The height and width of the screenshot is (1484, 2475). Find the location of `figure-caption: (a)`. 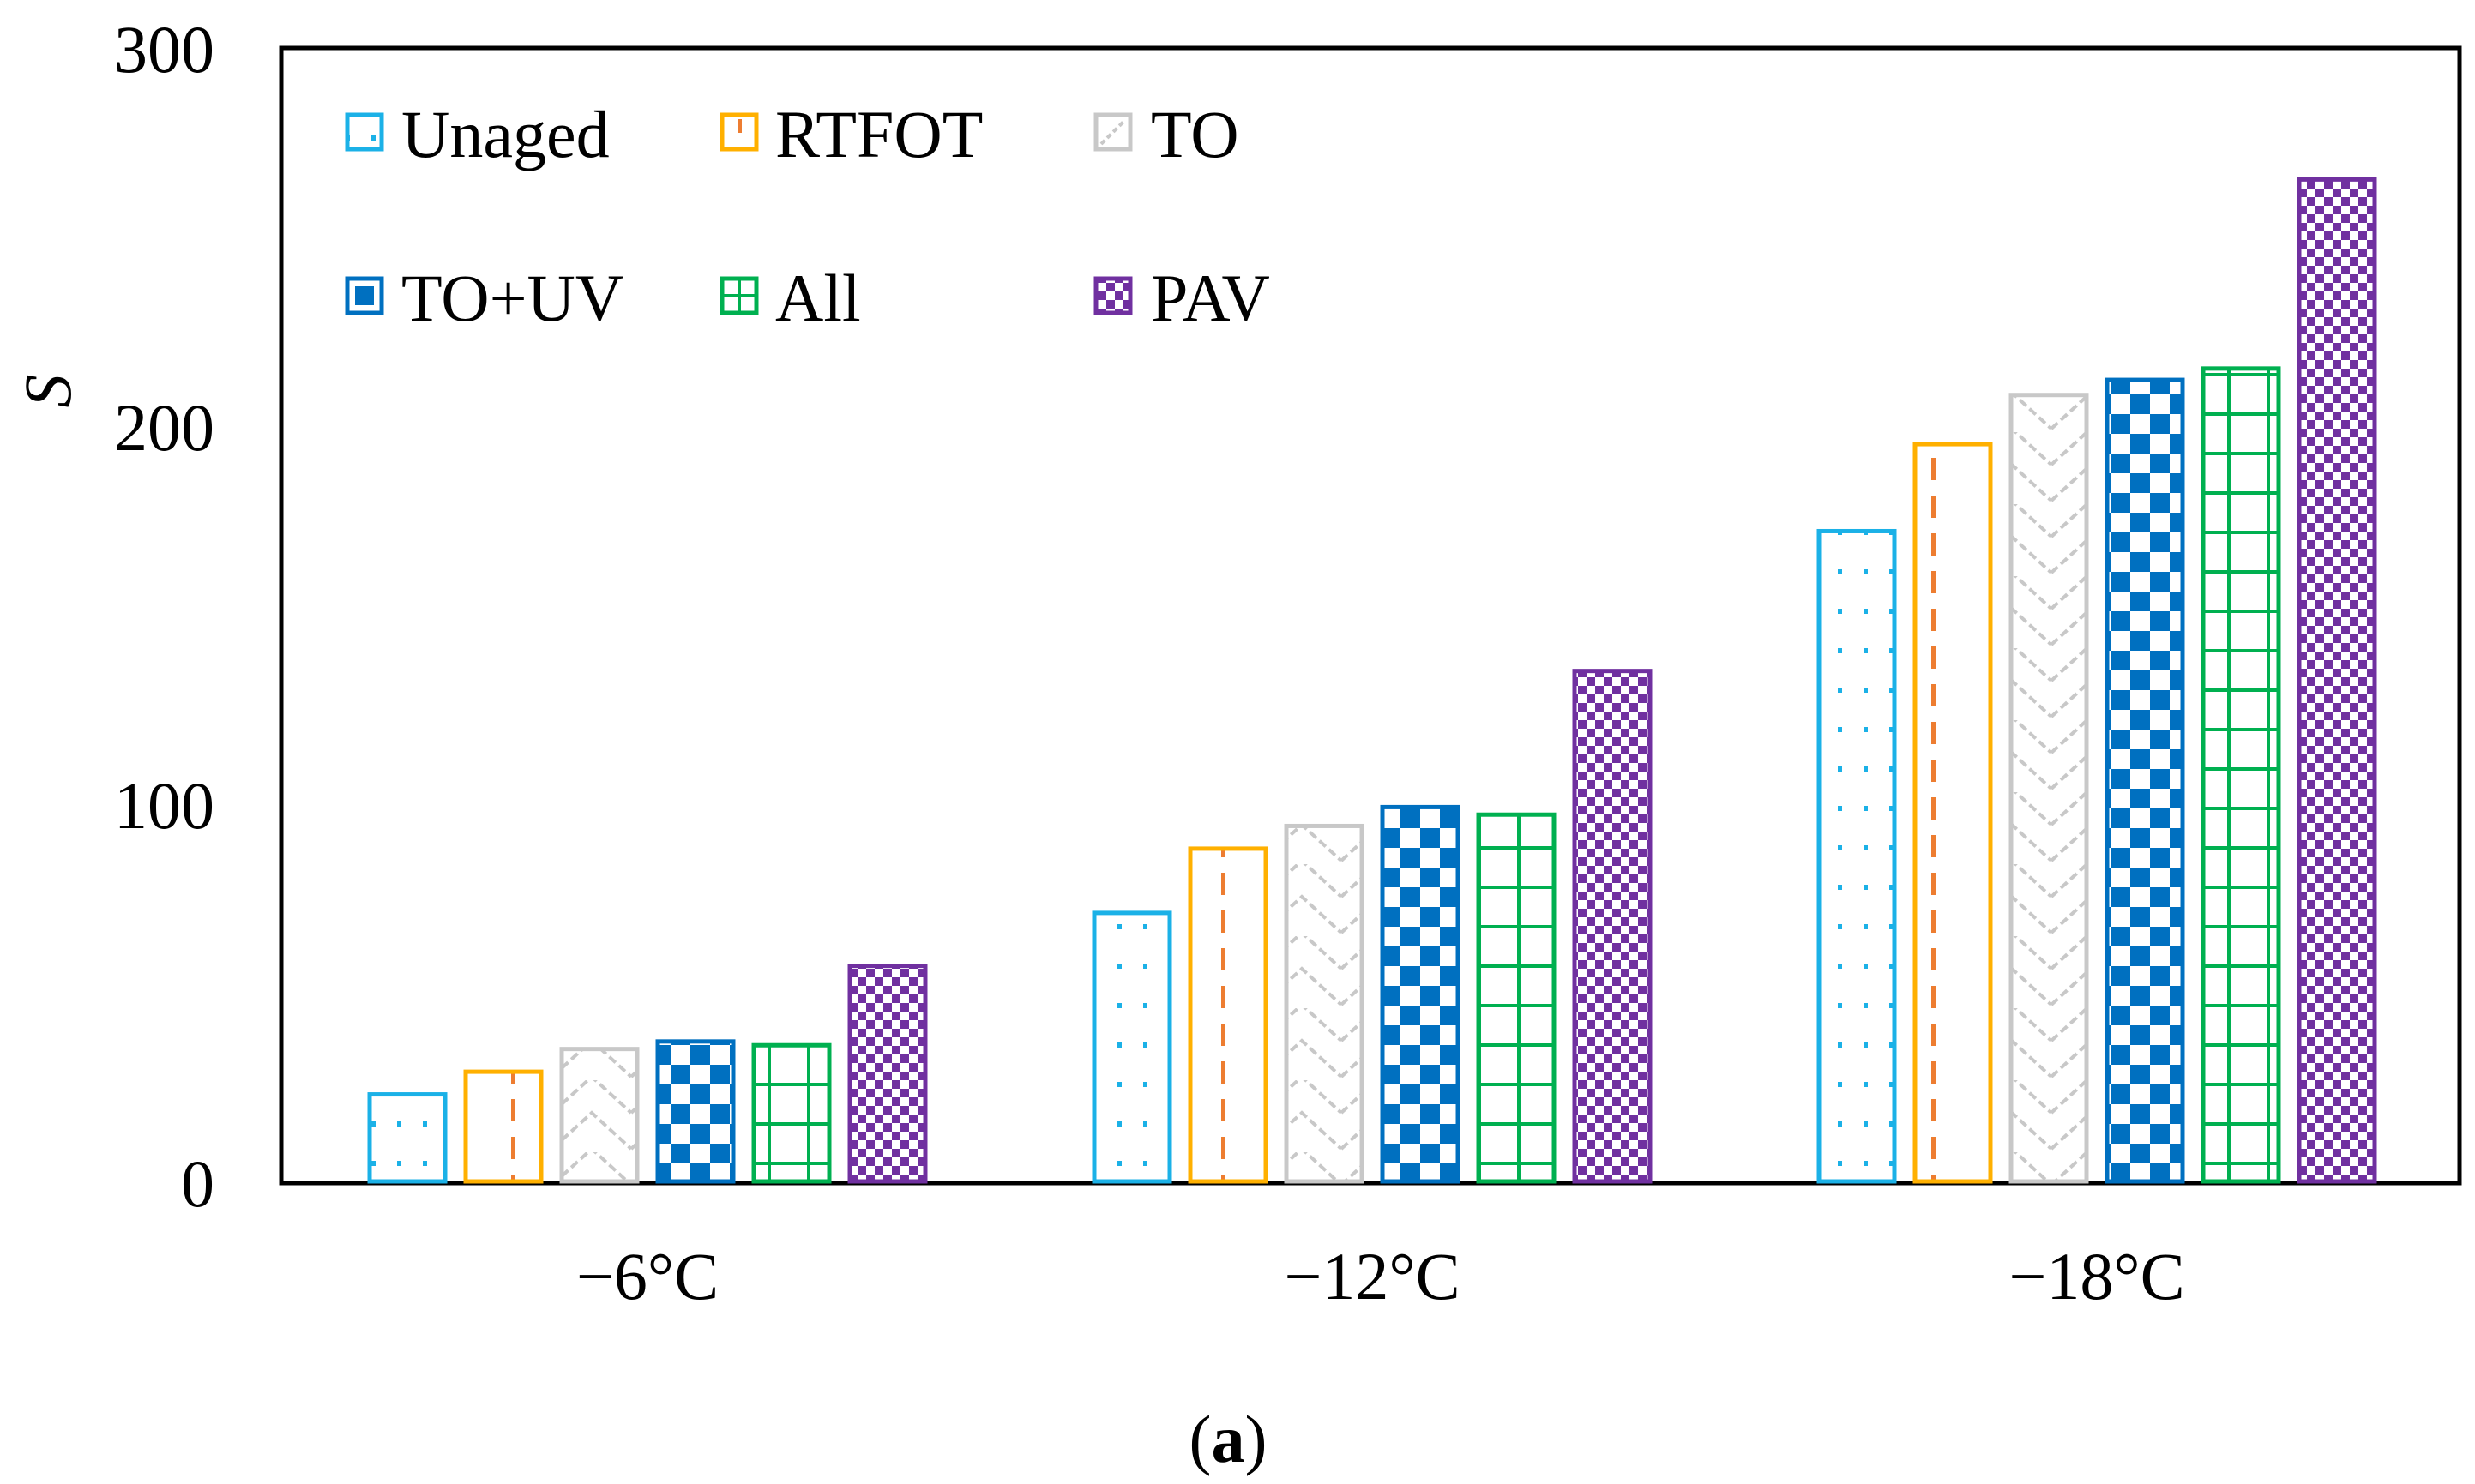

figure-caption: (a) is located at coordinates (1228, 1439).